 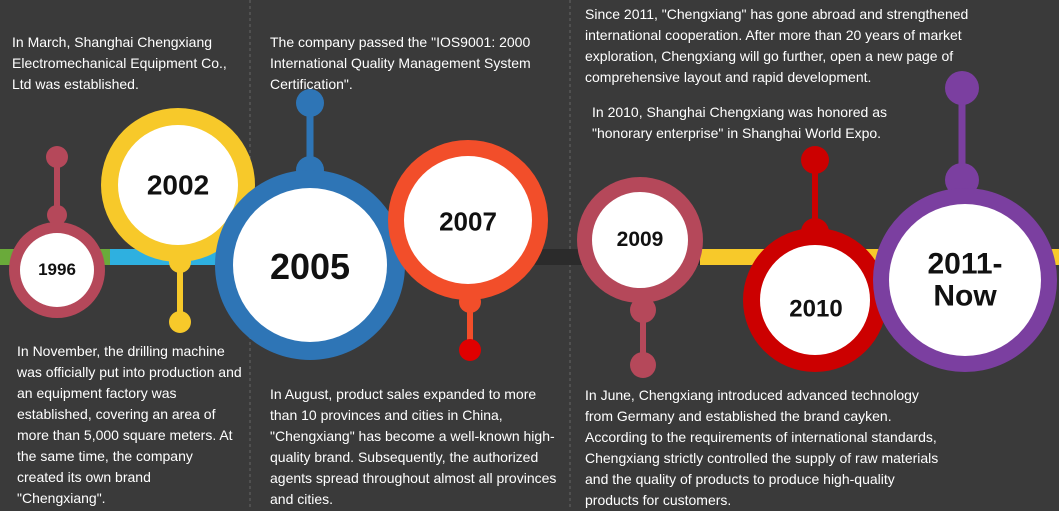 What do you see at coordinates (468, 221) in the screenshot?
I see `year: 2007` at bounding box center [468, 221].